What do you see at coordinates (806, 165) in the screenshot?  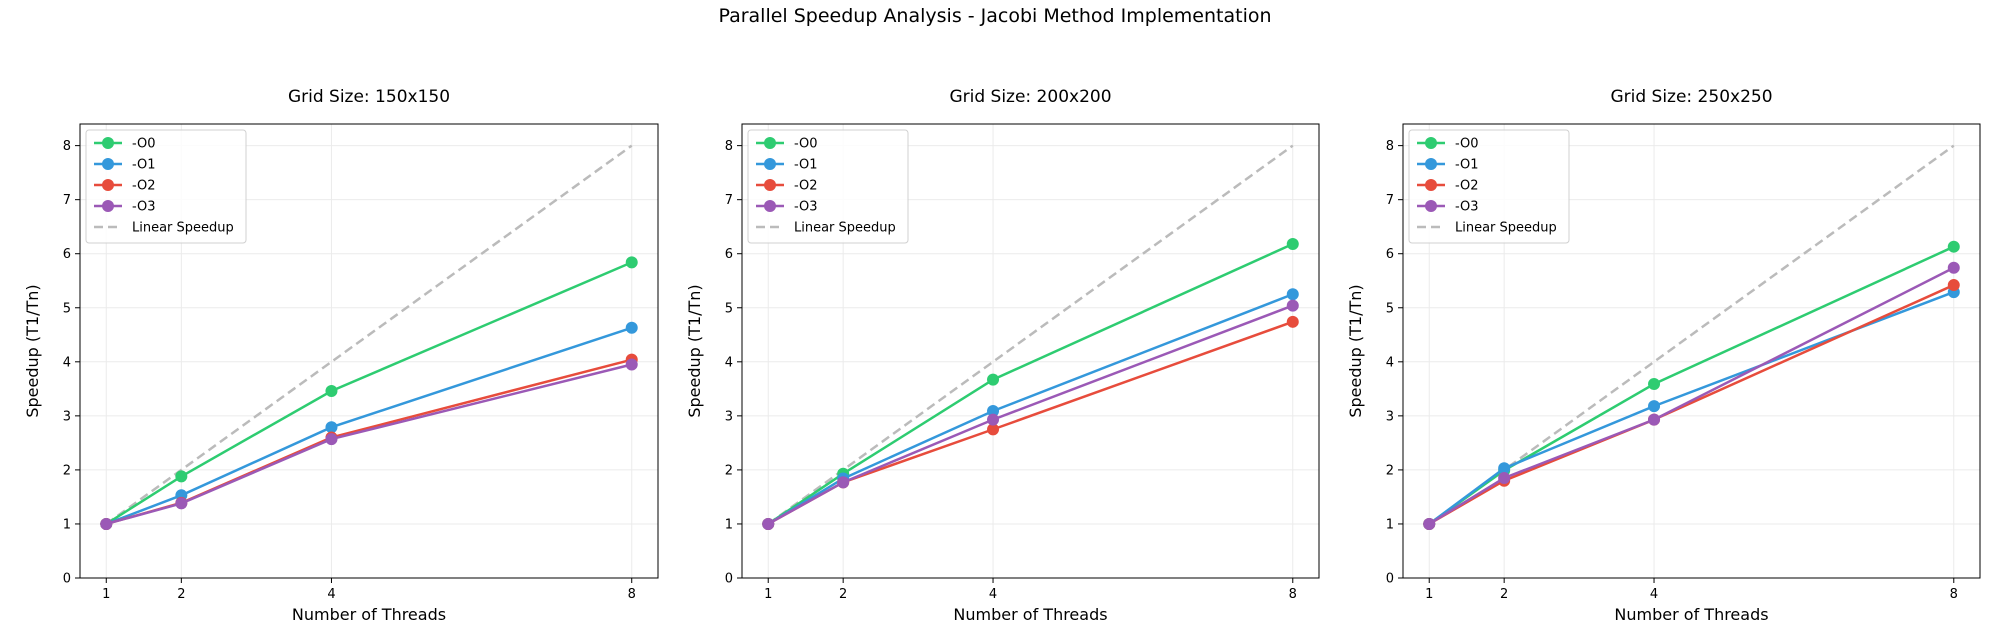 I see `legend-label: -O1` at bounding box center [806, 165].